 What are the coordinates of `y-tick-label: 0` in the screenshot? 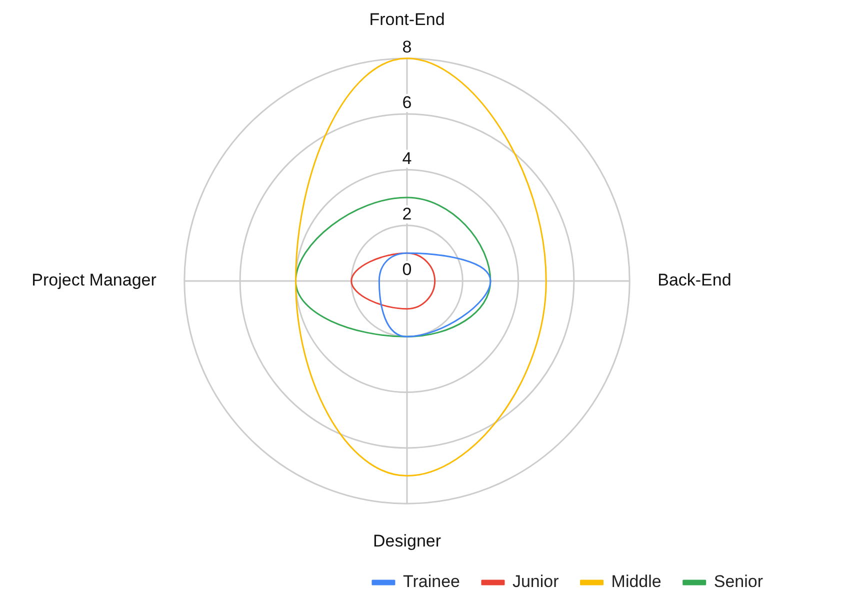 It's located at (407, 270).